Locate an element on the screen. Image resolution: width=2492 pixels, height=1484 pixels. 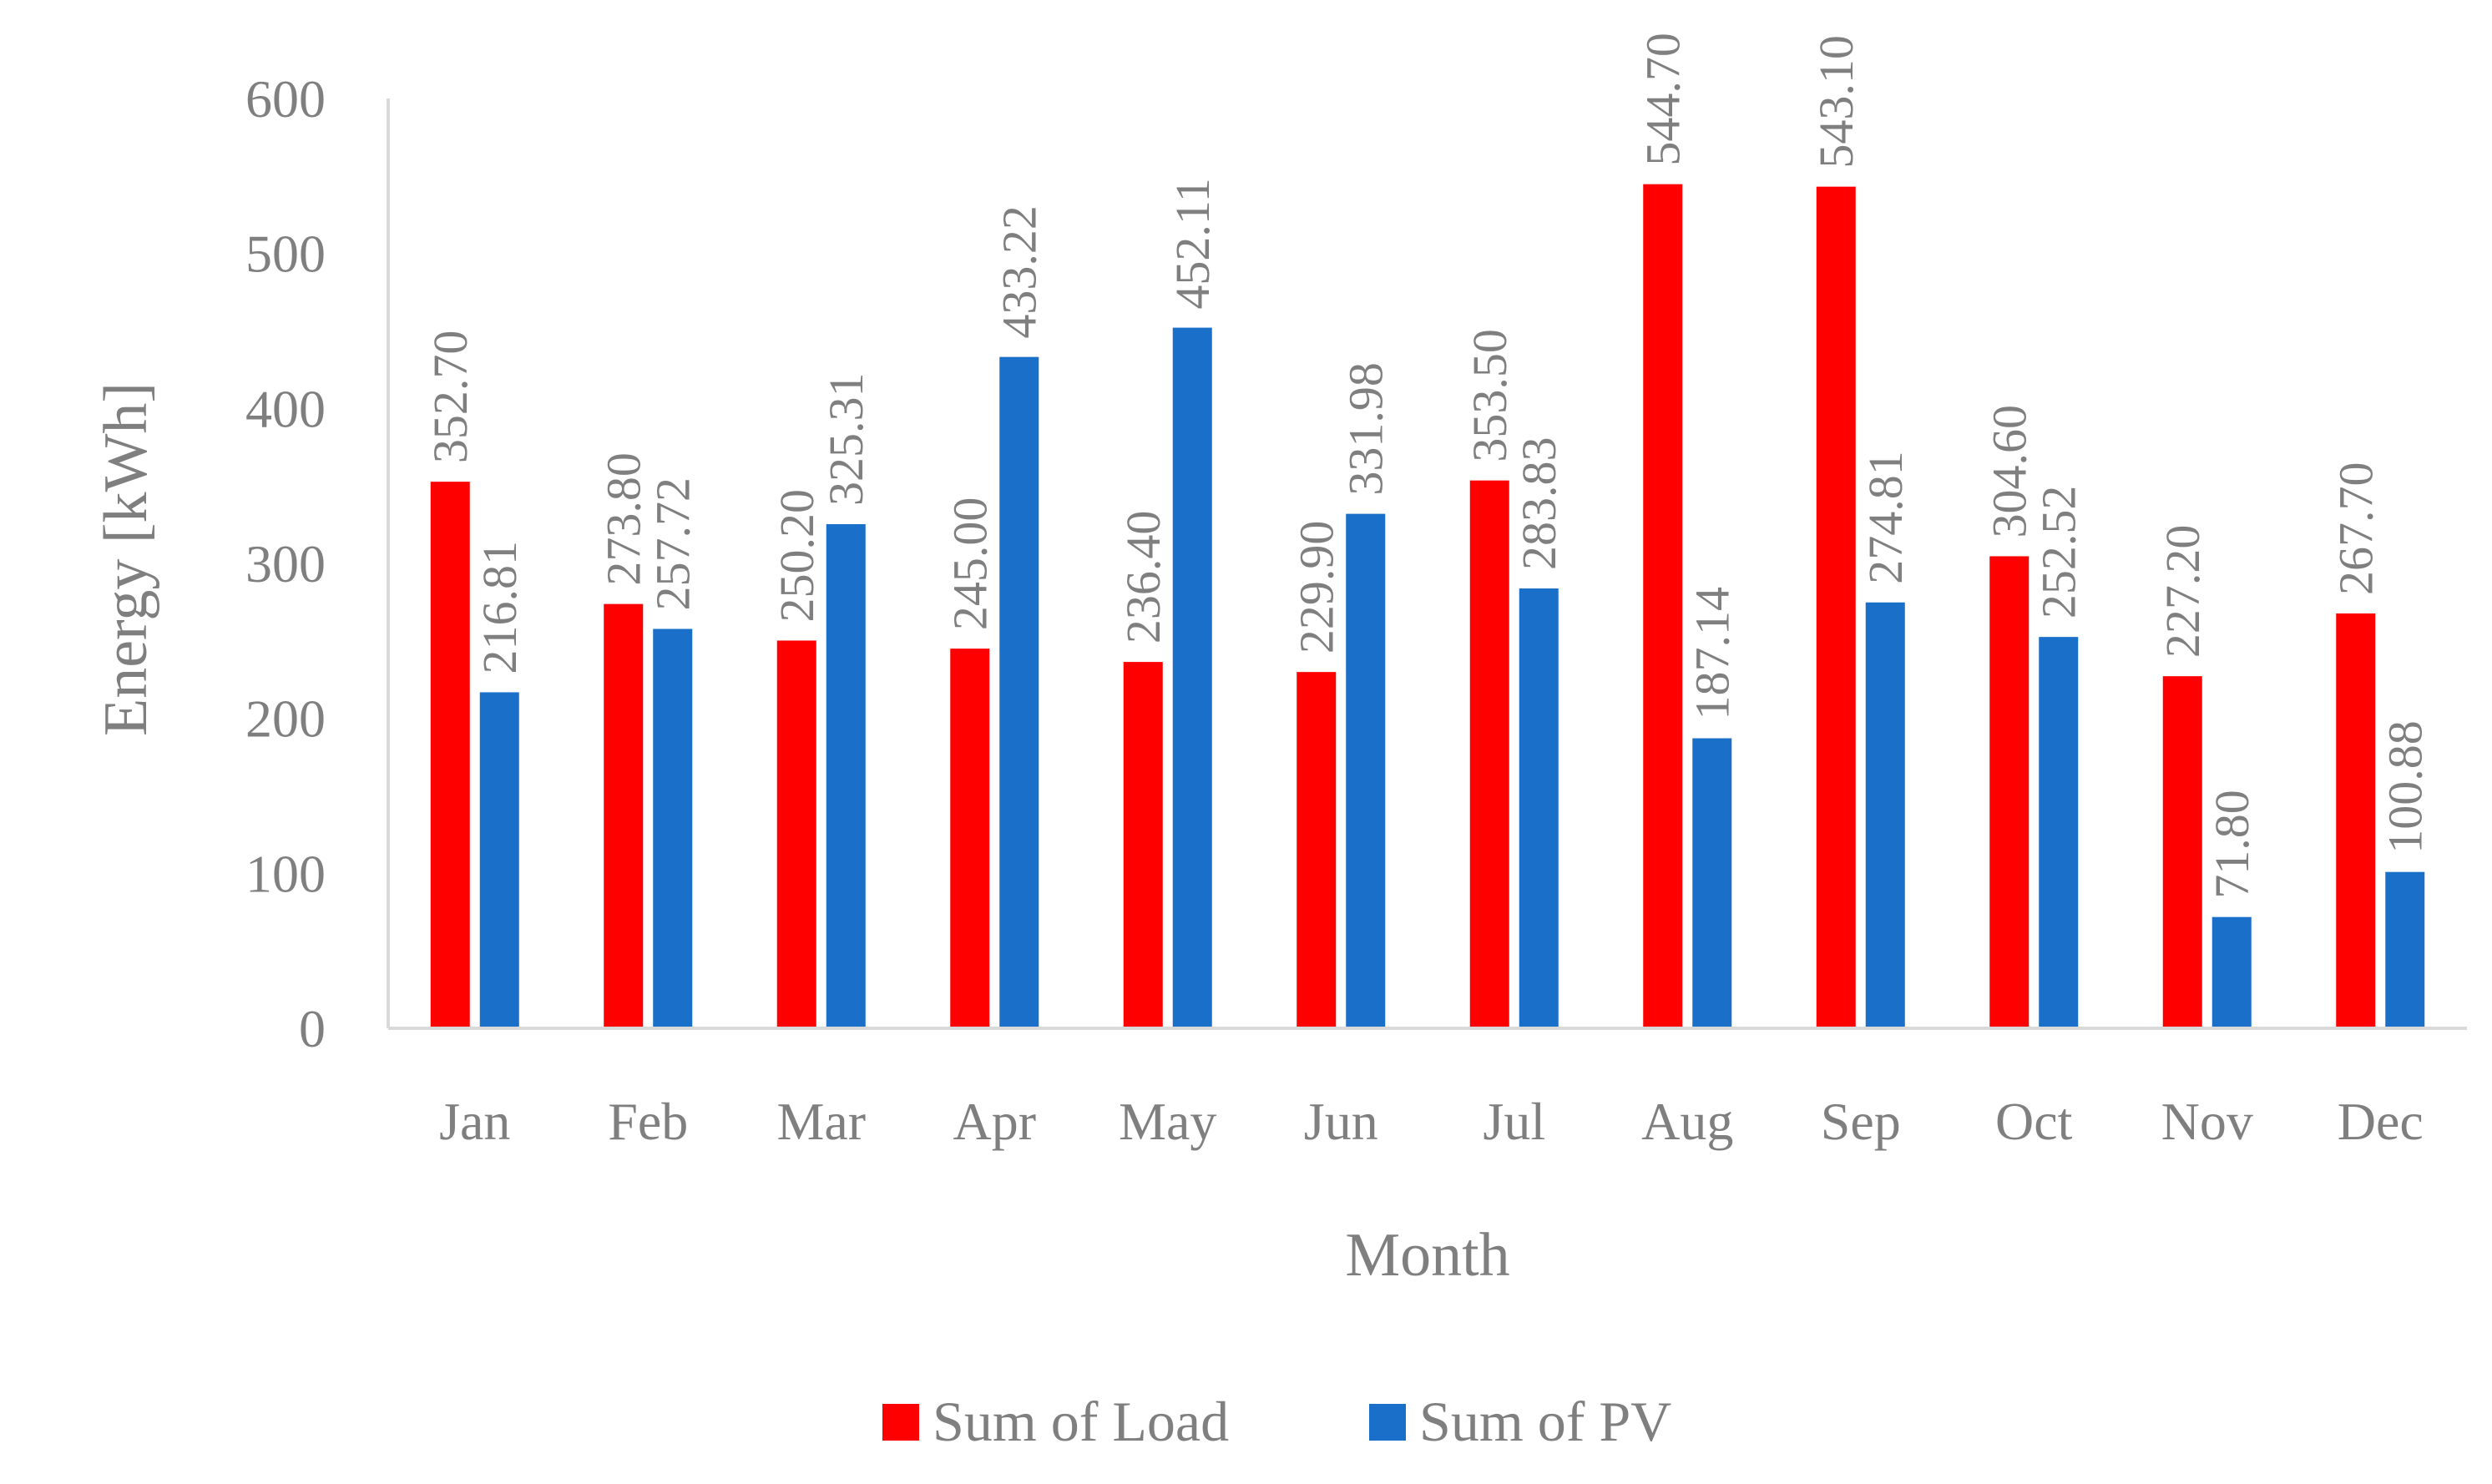
bar-sum-of-load-oct is located at coordinates (2009, 792).